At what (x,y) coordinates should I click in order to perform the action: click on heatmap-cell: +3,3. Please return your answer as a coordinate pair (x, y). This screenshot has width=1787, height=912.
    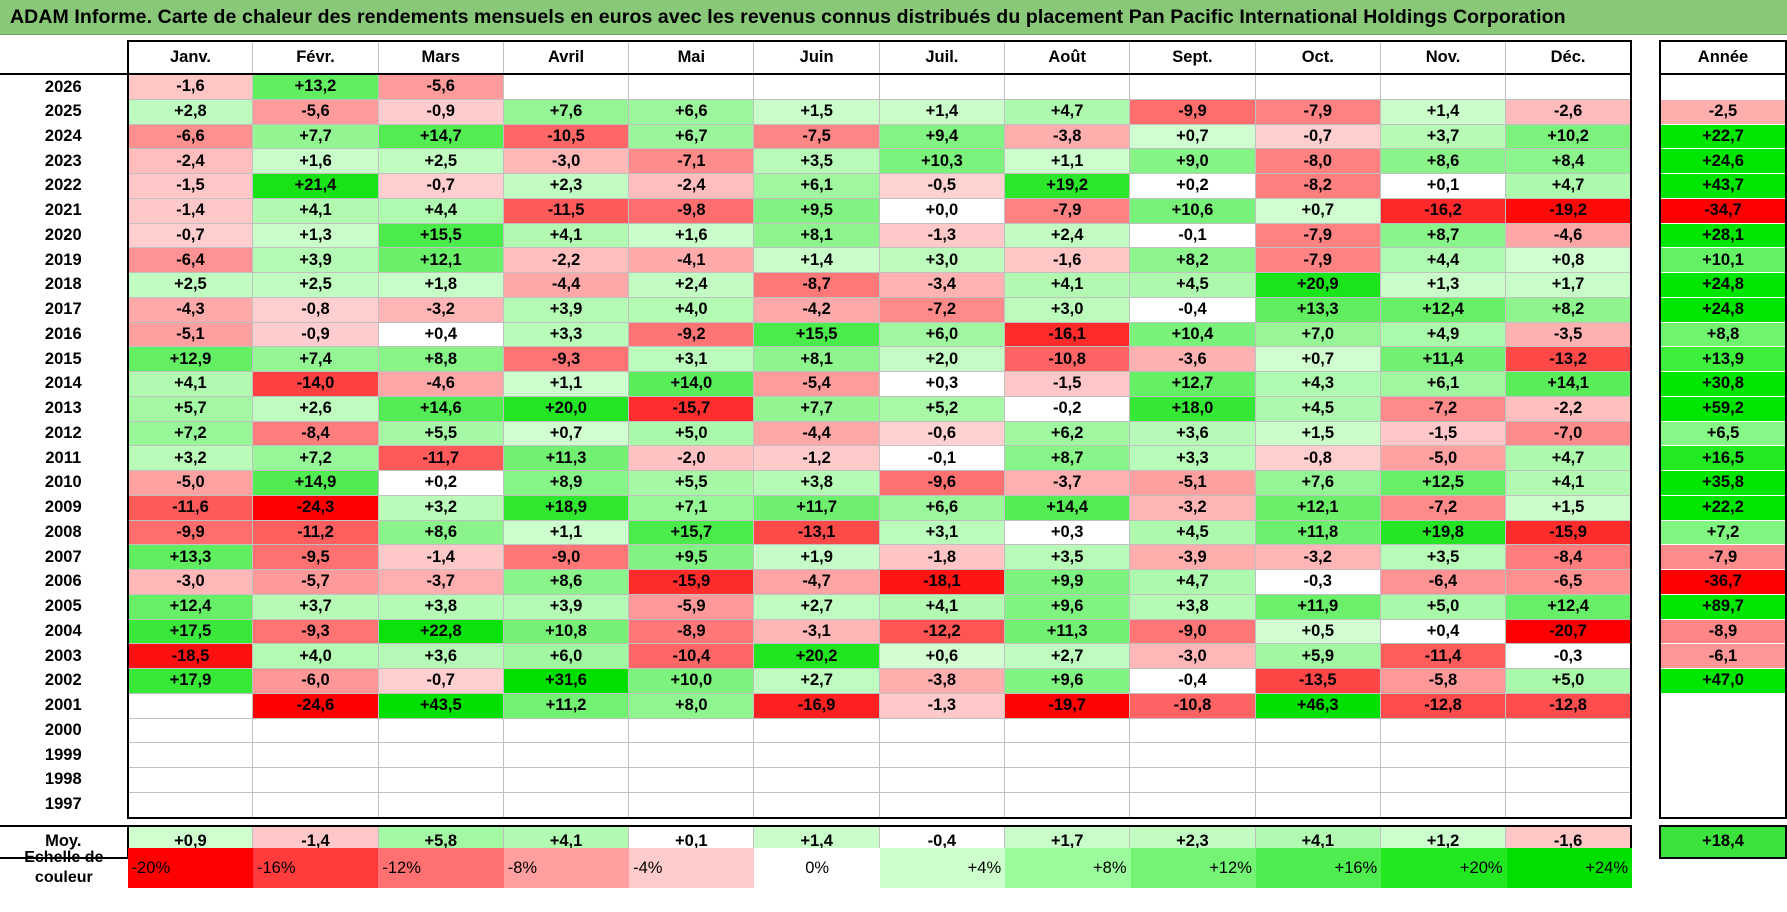
    Looking at the image, I should click on (1192, 458).